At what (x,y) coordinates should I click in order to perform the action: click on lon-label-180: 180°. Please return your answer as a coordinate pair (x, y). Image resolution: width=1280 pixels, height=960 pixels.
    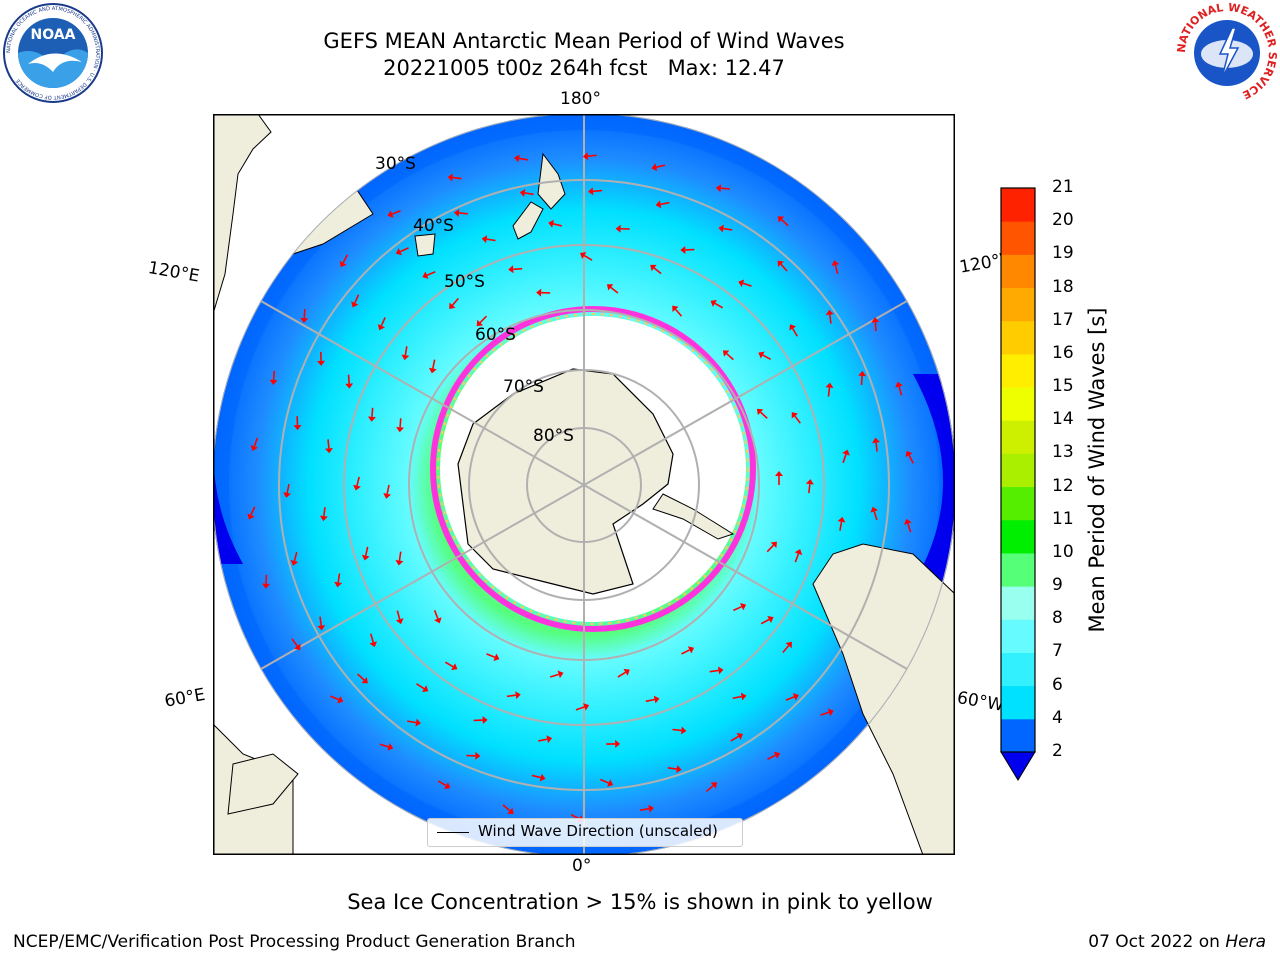
    Looking at the image, I should click on (580, 99).